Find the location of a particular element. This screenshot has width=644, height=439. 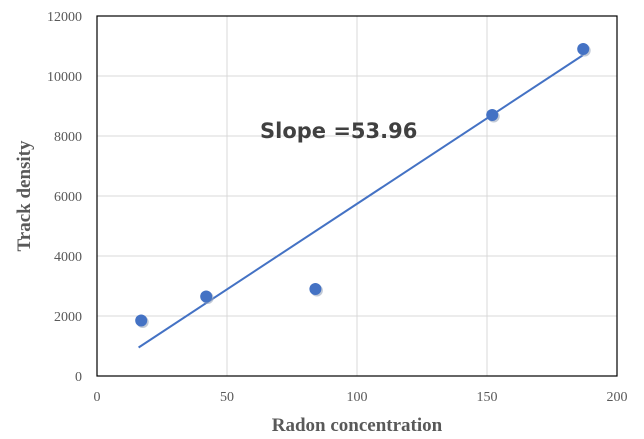

y-tick-label: 2000 is located at coordinates (68, 317).